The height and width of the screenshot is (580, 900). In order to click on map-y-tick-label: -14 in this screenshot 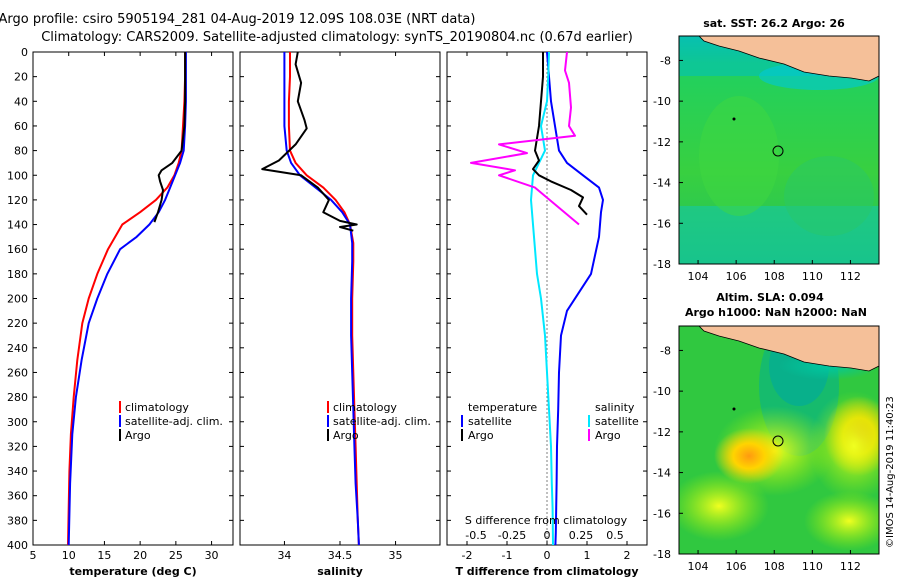, I will do `click(662, 183)`.